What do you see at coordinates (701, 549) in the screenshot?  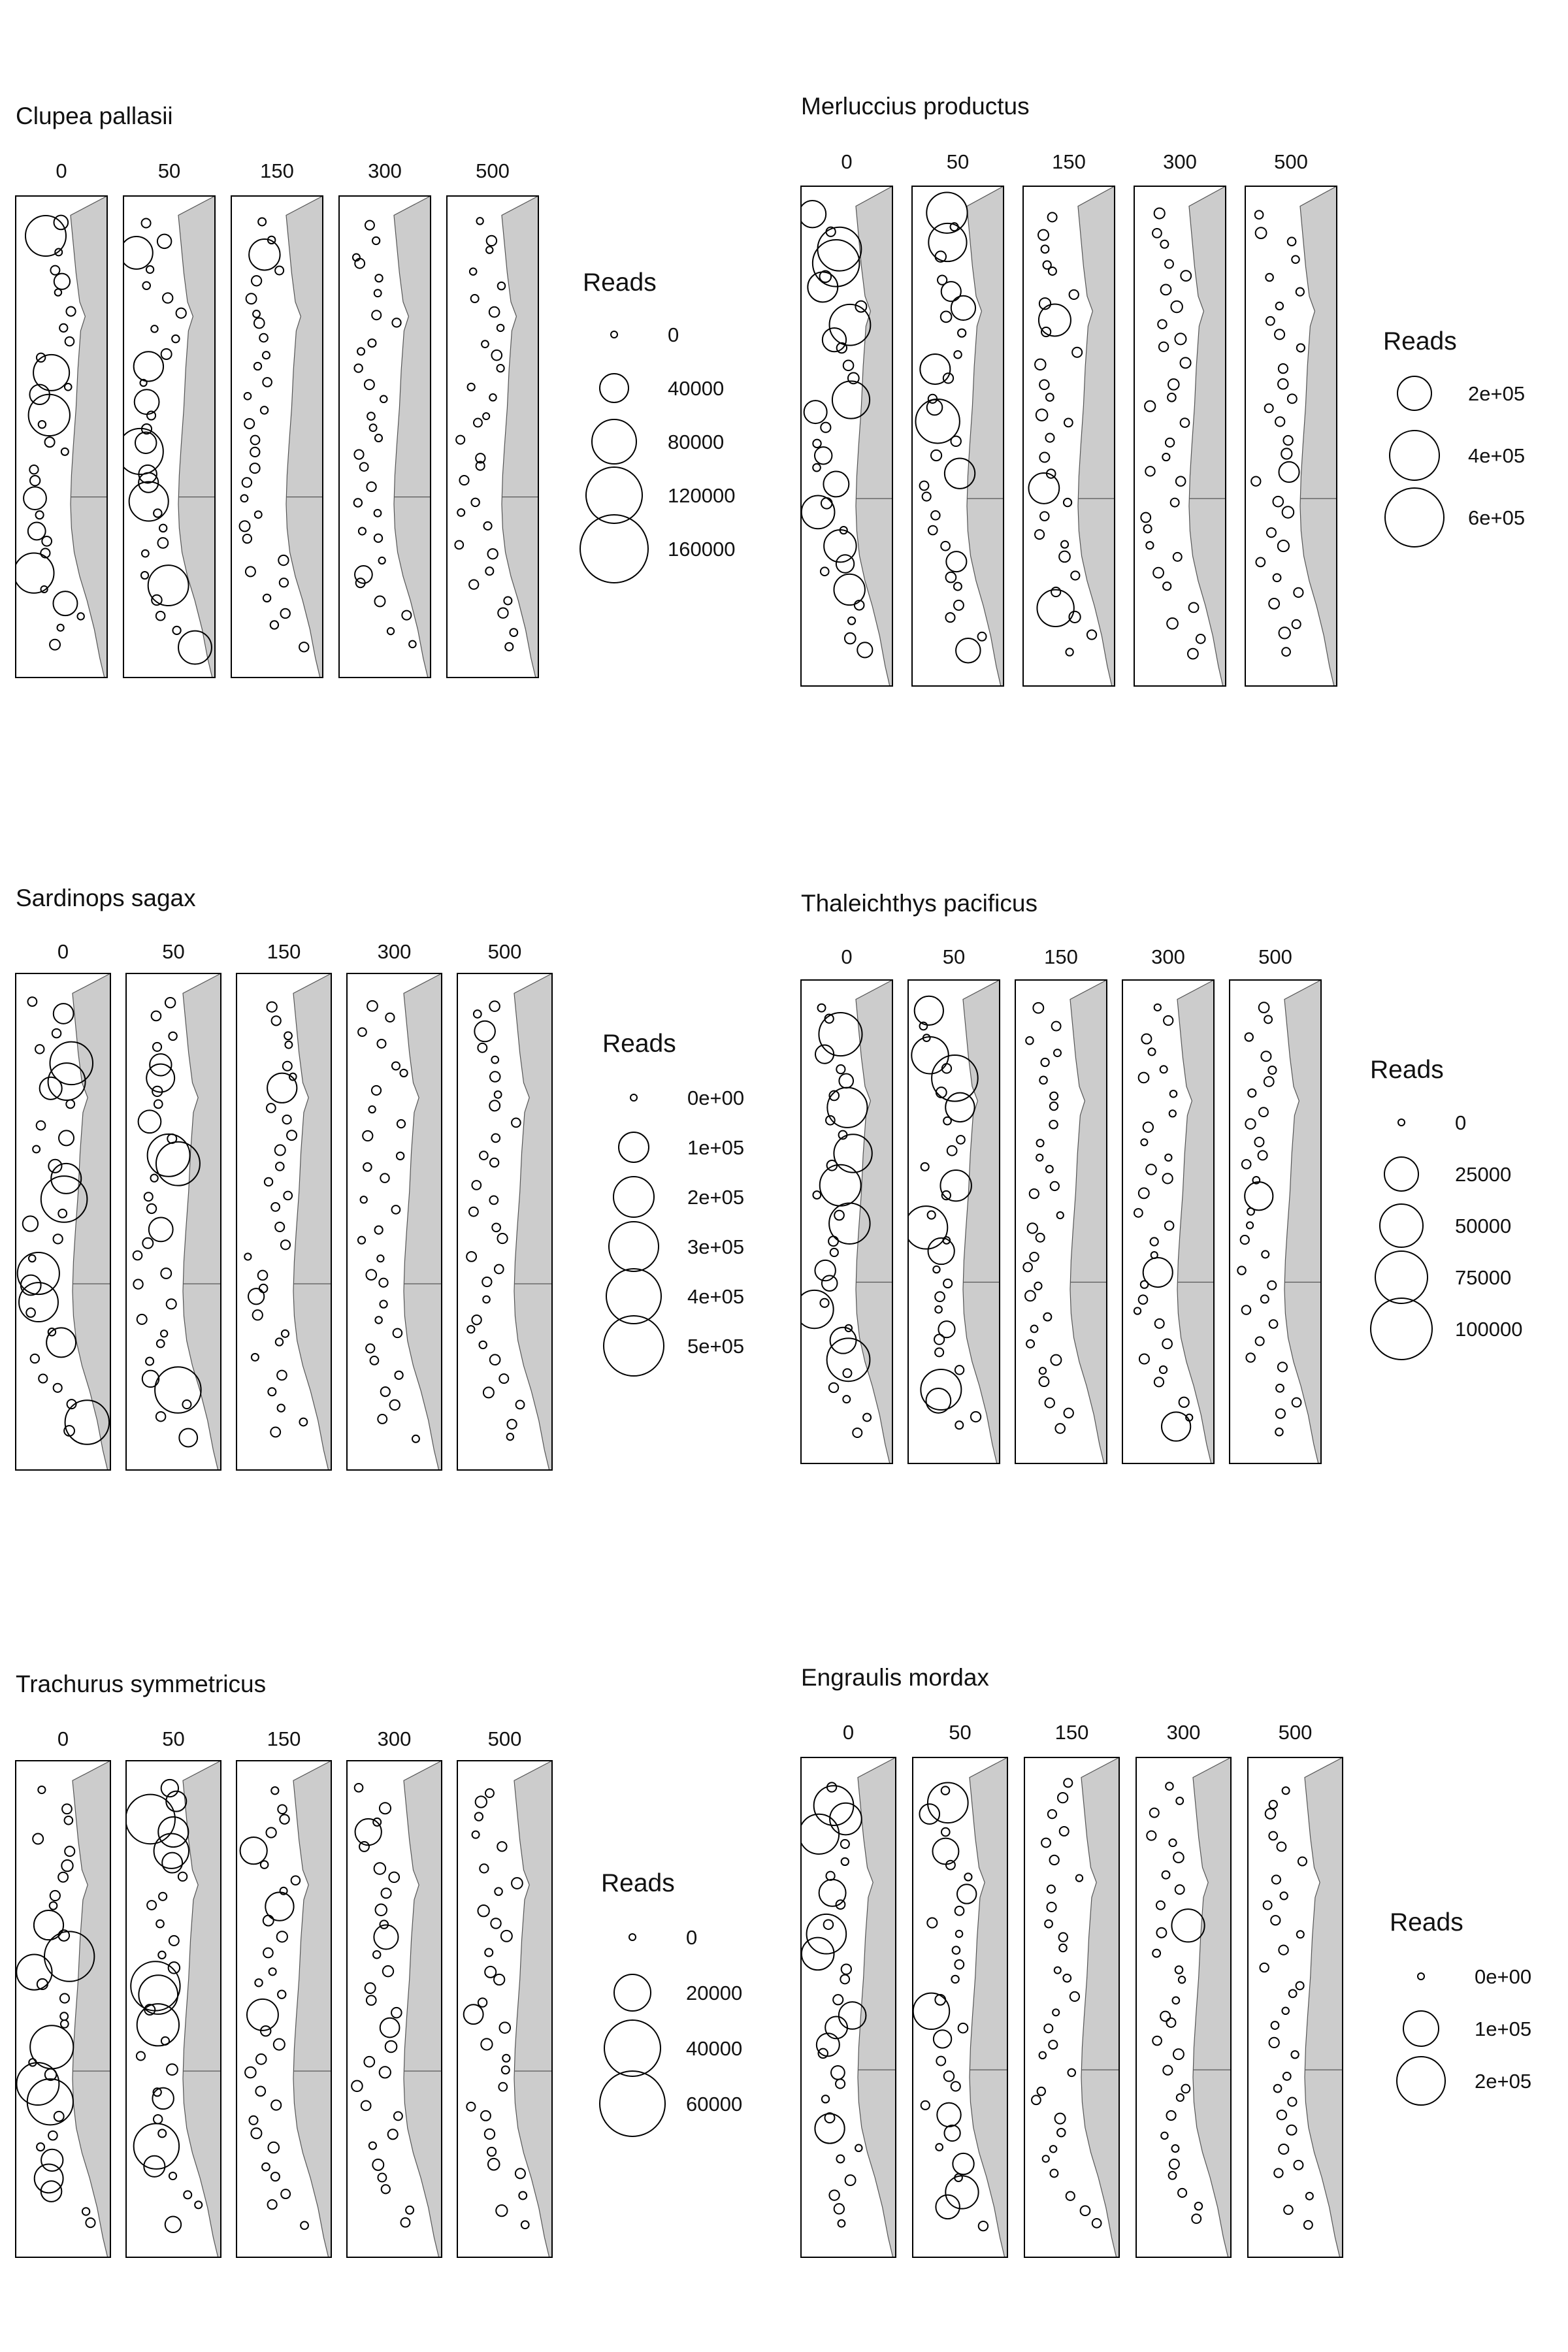 I see `legend-label: 160000` at bounding box center [701, 549].